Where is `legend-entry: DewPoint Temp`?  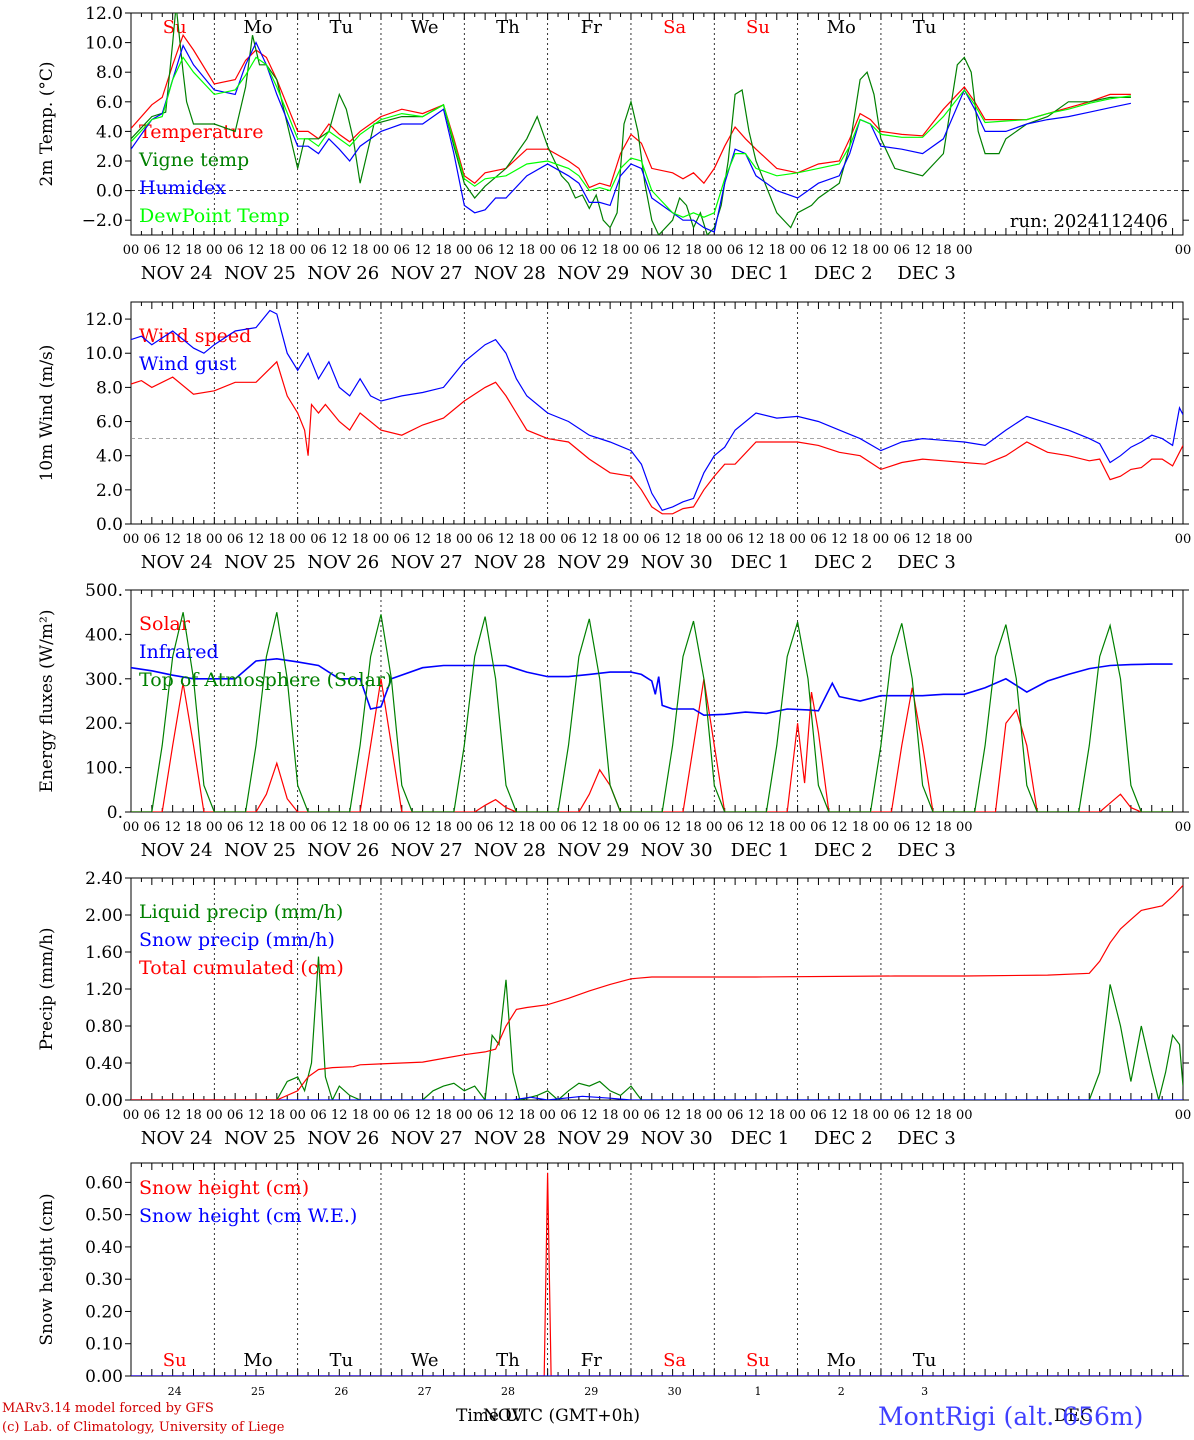
legend-entry: DewPoint Temp is located at coordinates (214, 216).